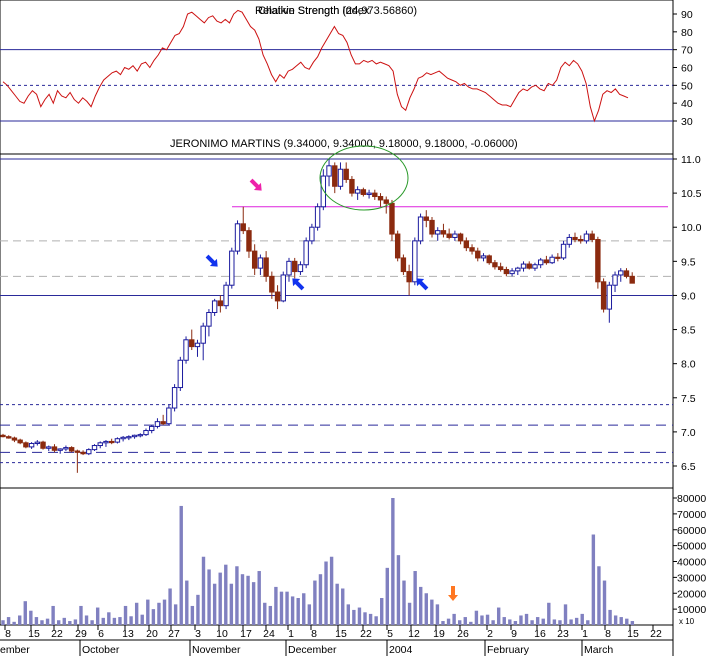 Image resolution: width=725 pixels, height=656 pixels. I want to click on date-day-label: 29, so click(81, 634).